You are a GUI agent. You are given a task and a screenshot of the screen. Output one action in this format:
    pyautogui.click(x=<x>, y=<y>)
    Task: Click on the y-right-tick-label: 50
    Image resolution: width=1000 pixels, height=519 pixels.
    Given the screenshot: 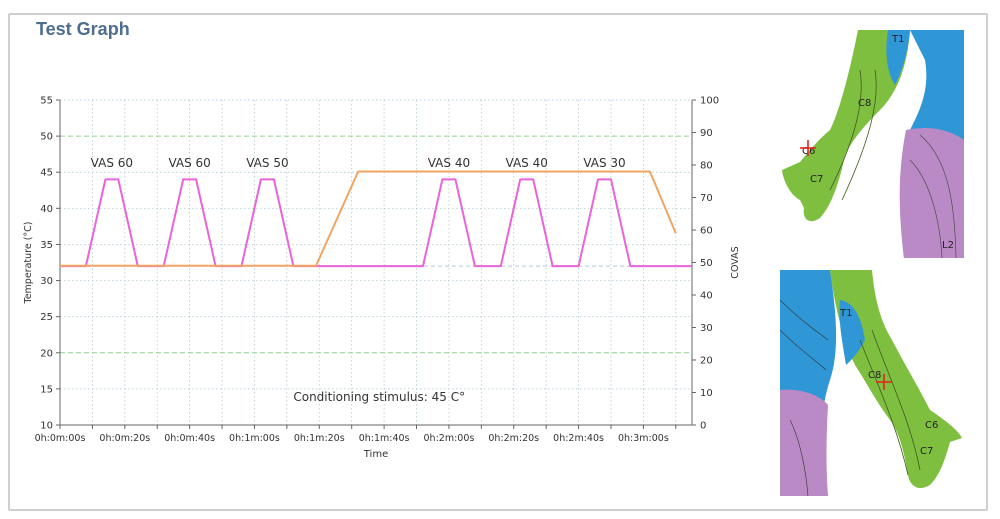 What is the action you would take?
    pyautogui.click(x=706, y=263)
    